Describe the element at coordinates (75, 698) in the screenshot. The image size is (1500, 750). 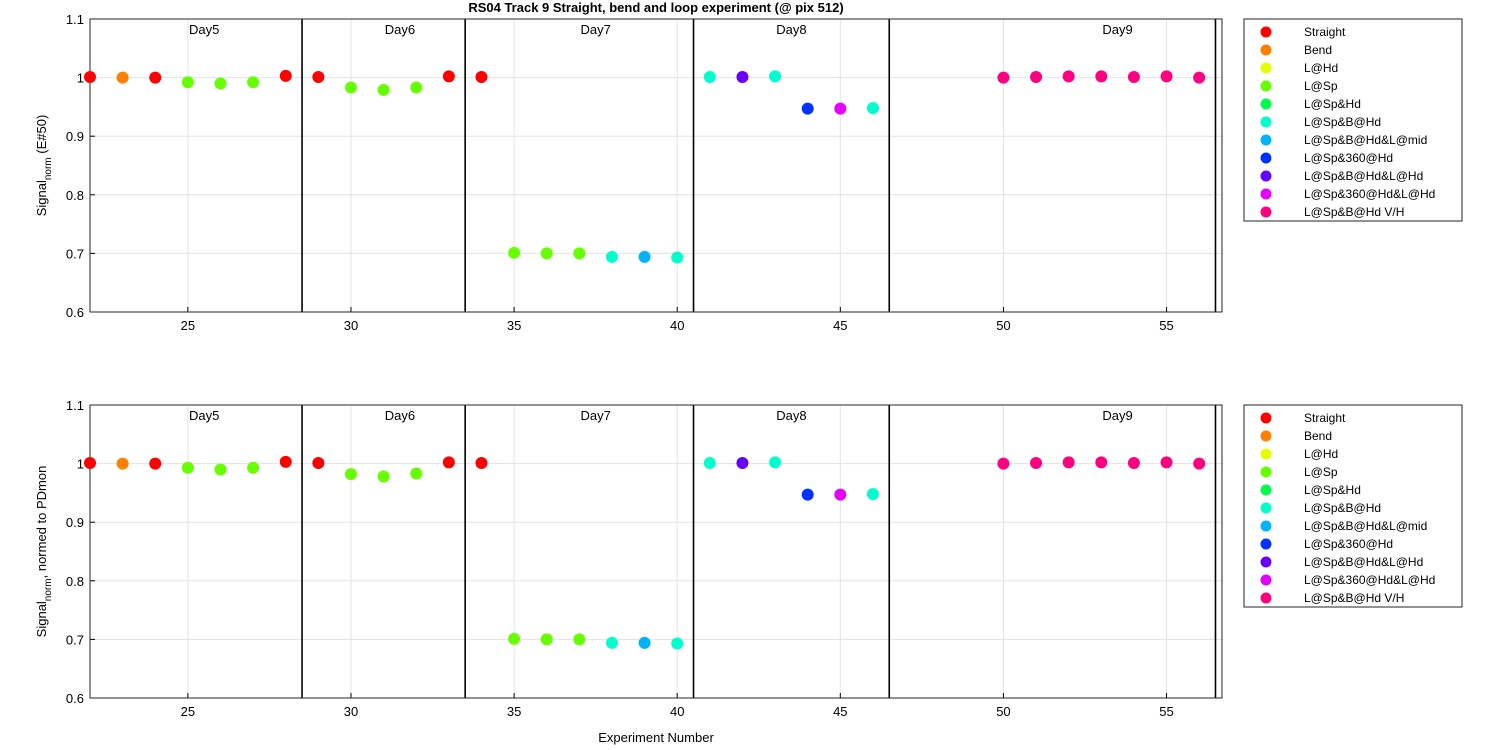
I see `y-tick-label: 0.6` at that location.